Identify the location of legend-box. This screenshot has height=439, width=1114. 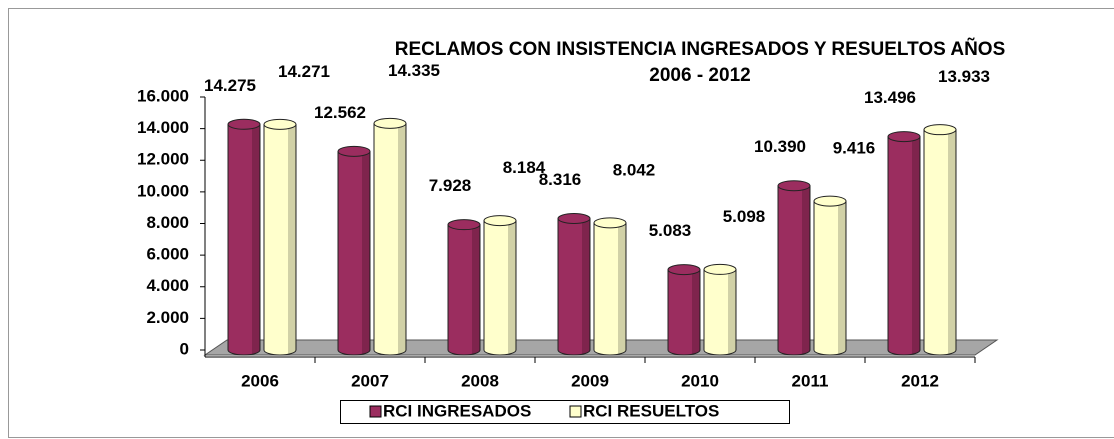
(565, 412).